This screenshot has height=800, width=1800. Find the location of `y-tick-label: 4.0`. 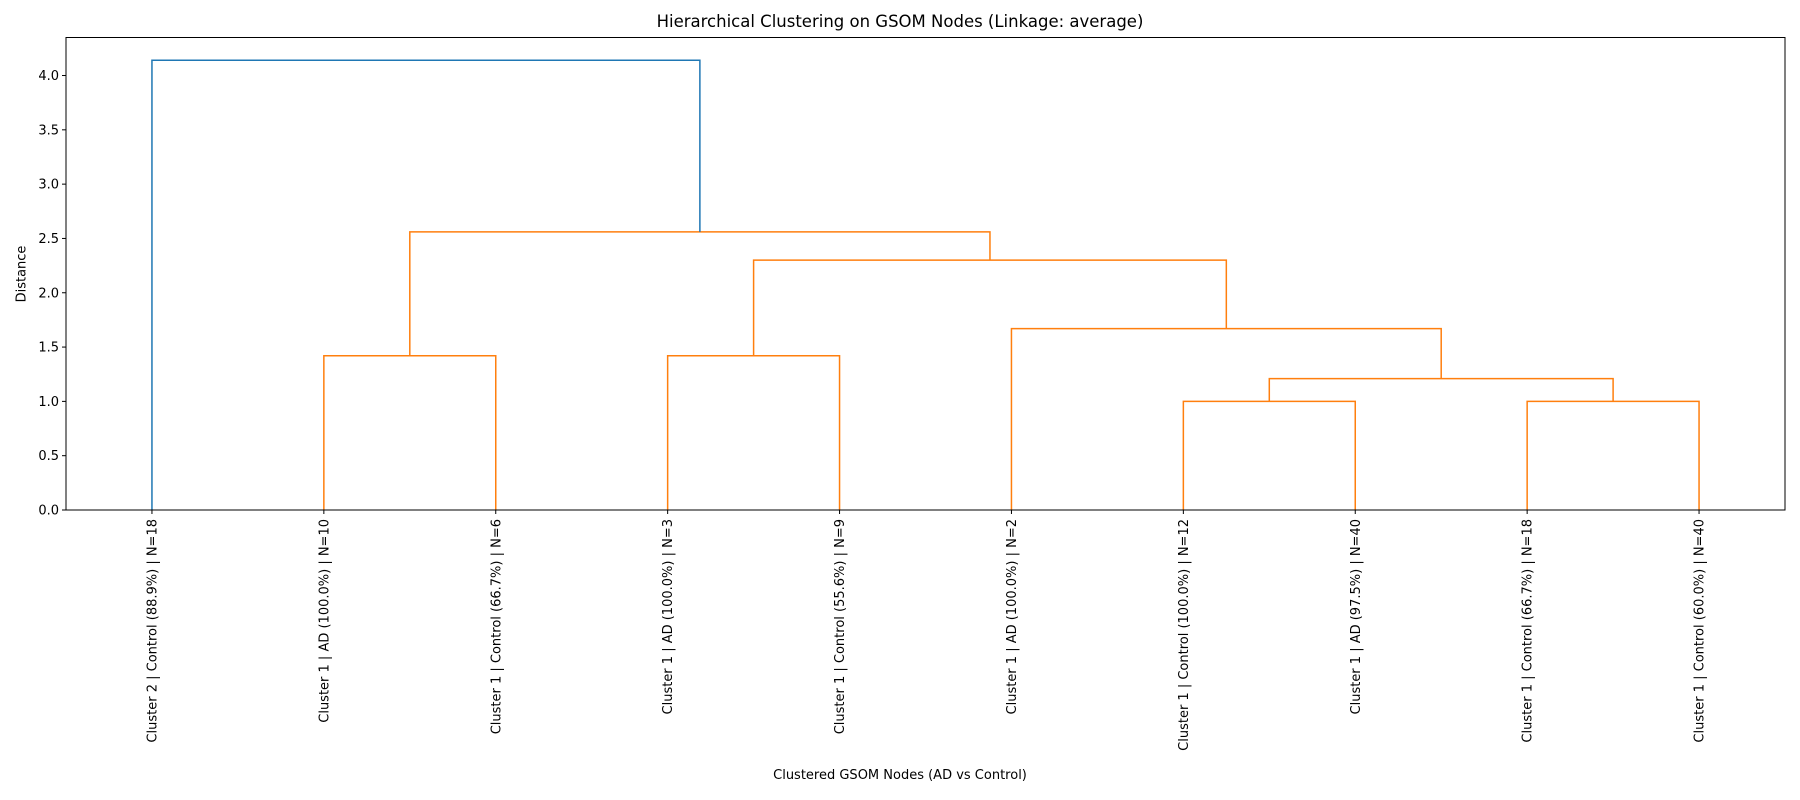

y-tick-label: 4.0 is located at coordinates (48, 76).